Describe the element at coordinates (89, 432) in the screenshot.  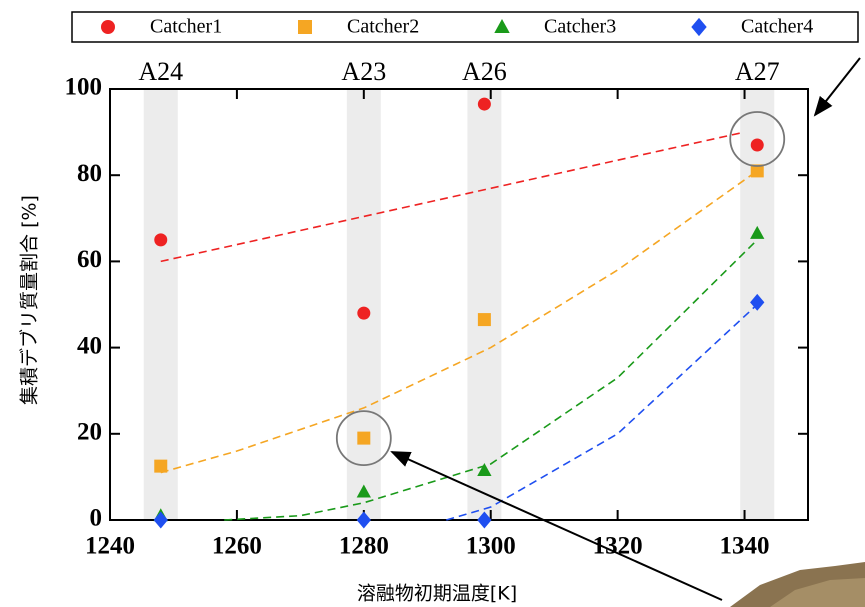
I see `y-tick-label: 20` at that location.